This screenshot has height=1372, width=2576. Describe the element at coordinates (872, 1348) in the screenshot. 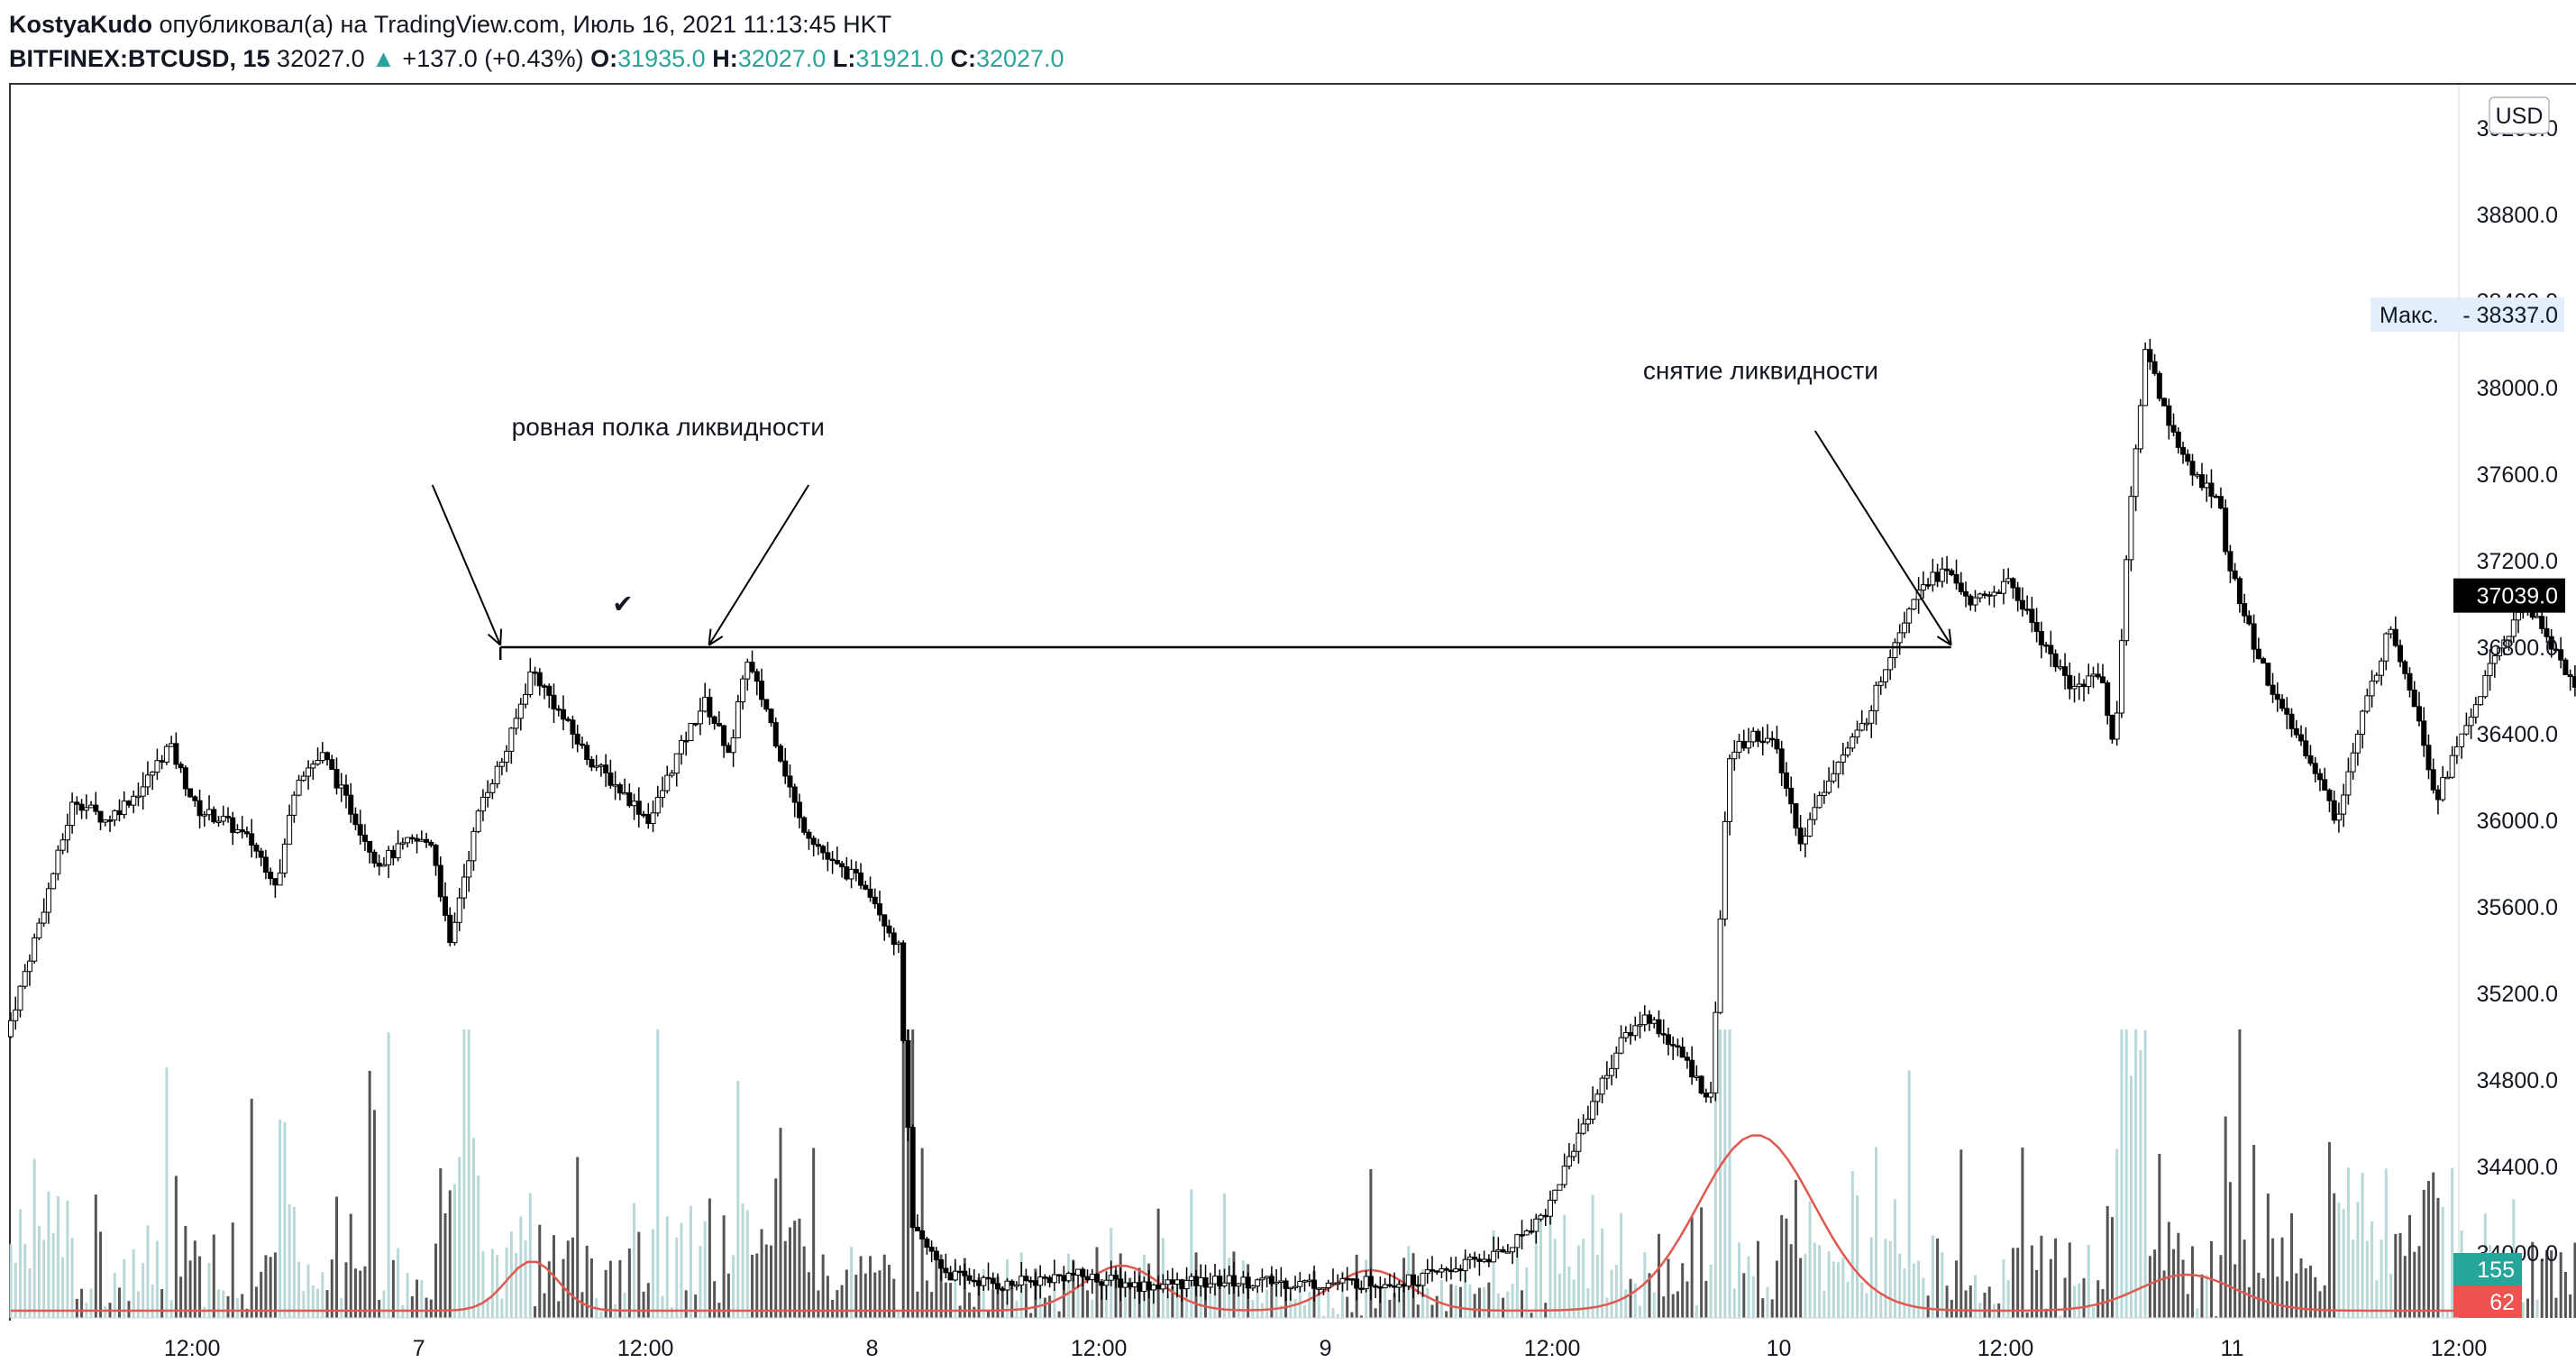

I see `time-tick-label: 8` at that location.